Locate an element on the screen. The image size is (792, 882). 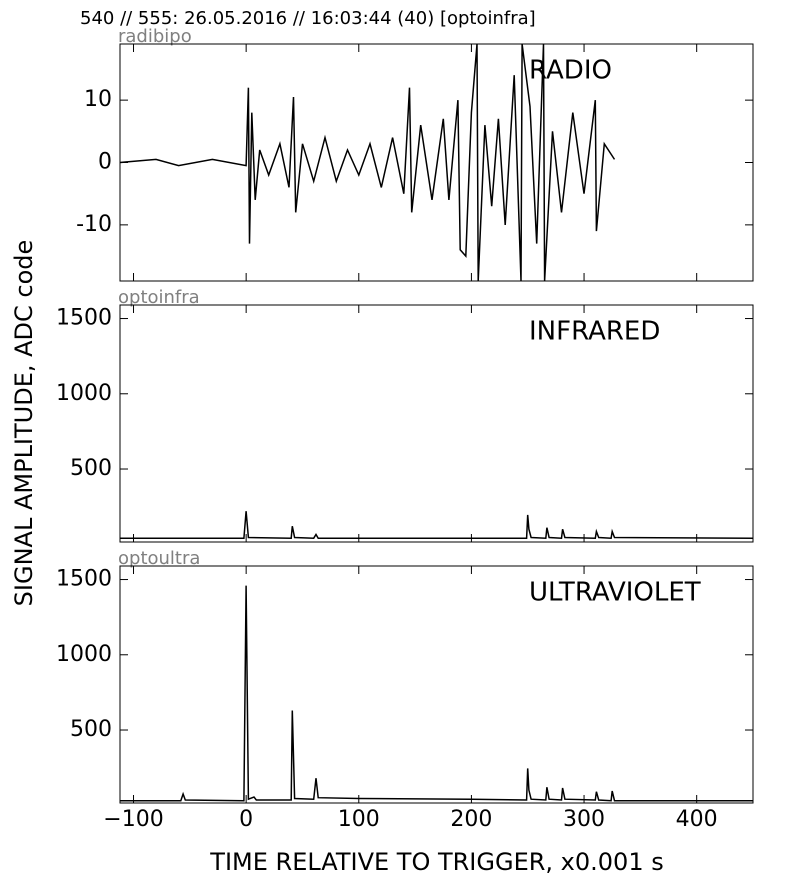
annotation: ULTRAVIOLET is located at coordinates (615, 593).